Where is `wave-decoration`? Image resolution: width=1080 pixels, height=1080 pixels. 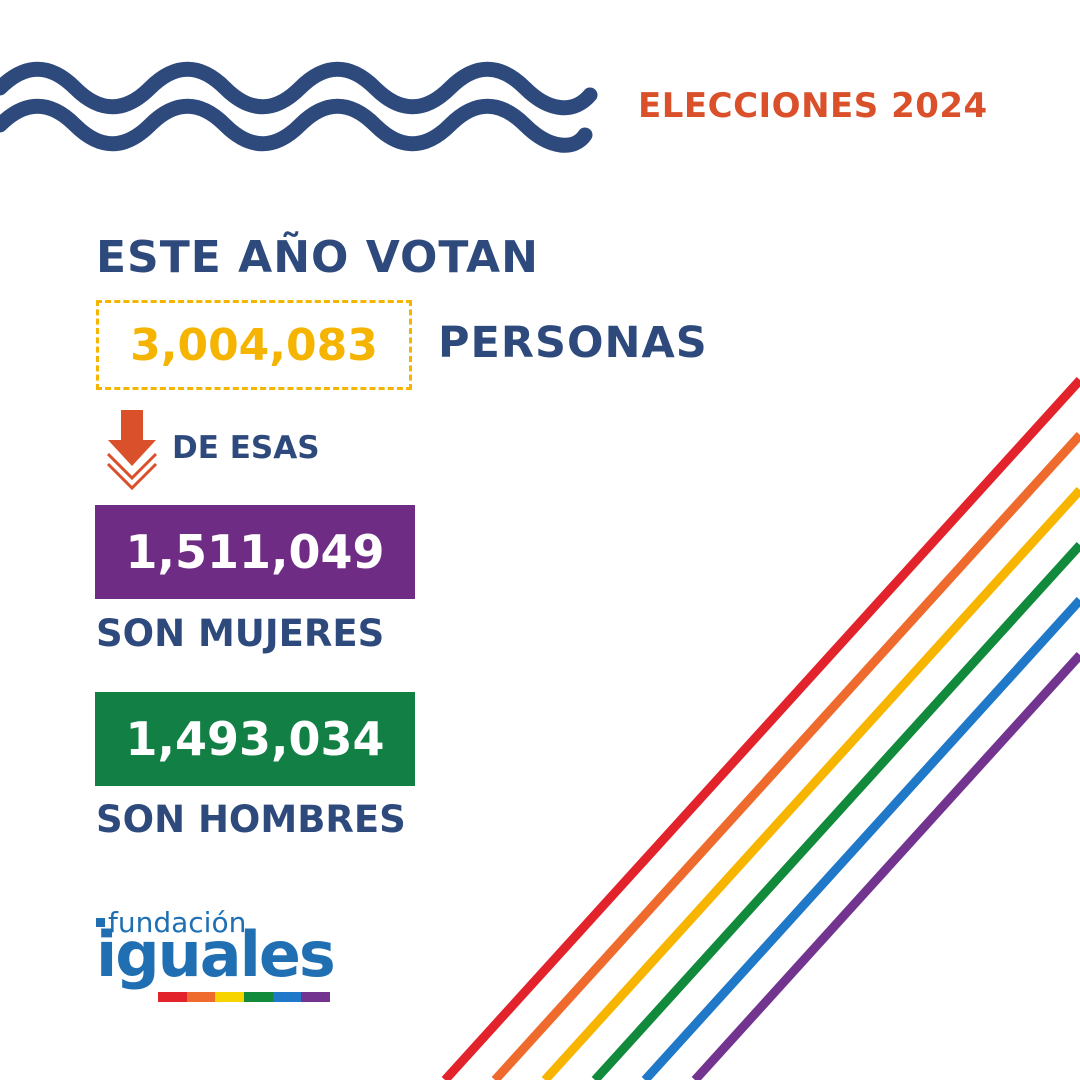
wave-decoration is located at coordinates (299, 107).